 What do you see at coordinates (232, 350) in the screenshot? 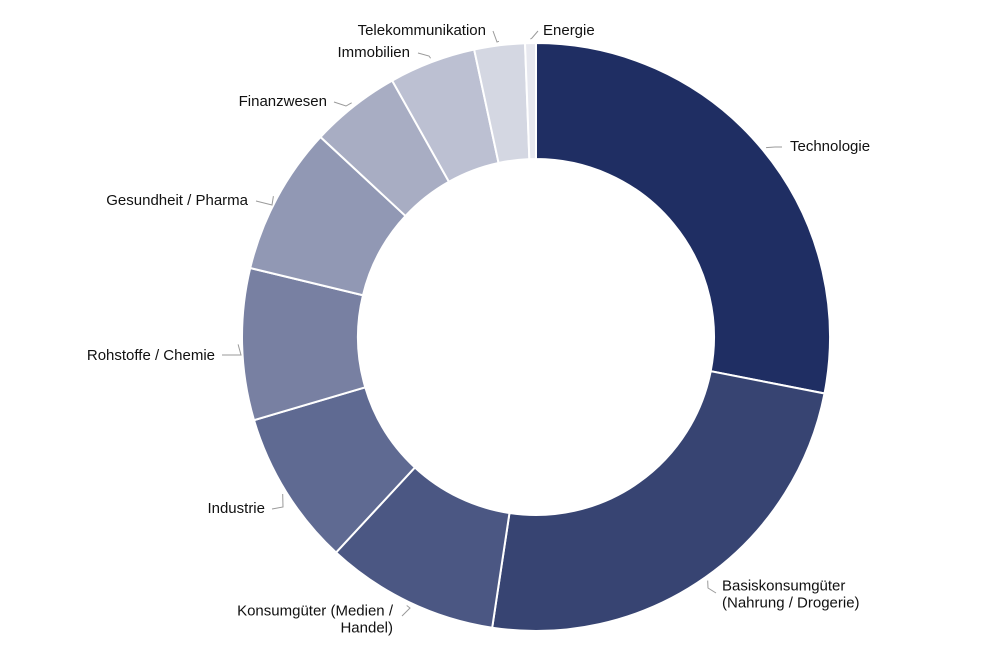
I see `leader-rohstoffe-chemie` at bounding box center [232, 350].